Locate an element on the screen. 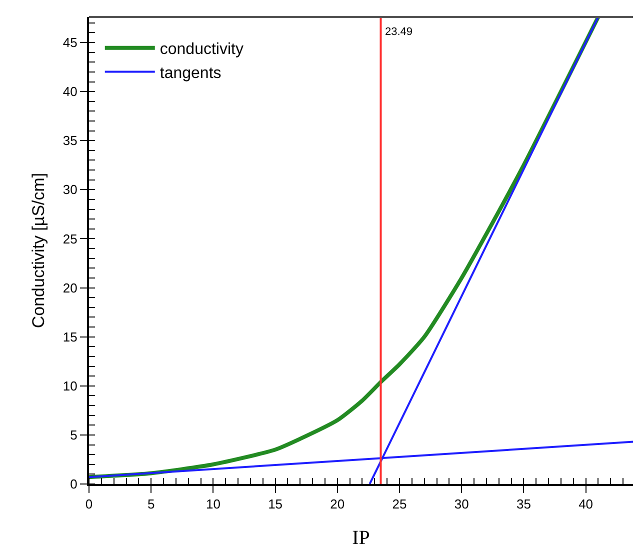 Image resolution: width=635 pixels, height=549 pixels. y-tick-label: 45 is located at coordinates (70, 42).